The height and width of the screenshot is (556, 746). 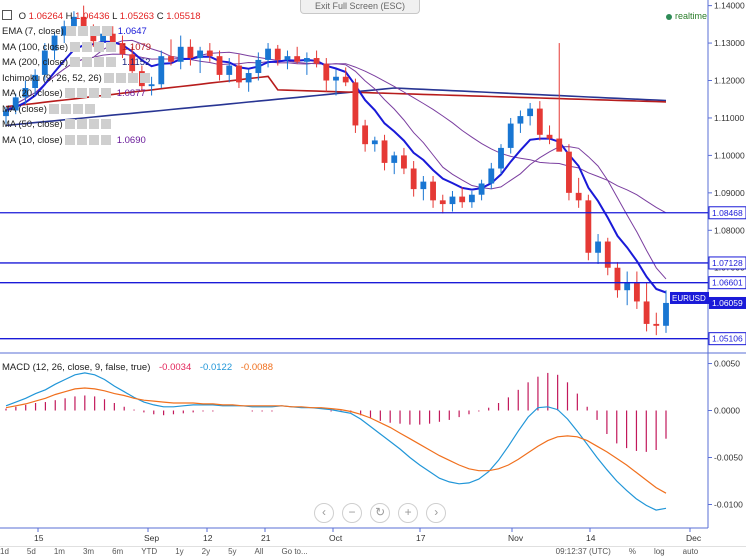 I want to click on bottom-toolbar-item: 5y, so click(x=232, y=551).